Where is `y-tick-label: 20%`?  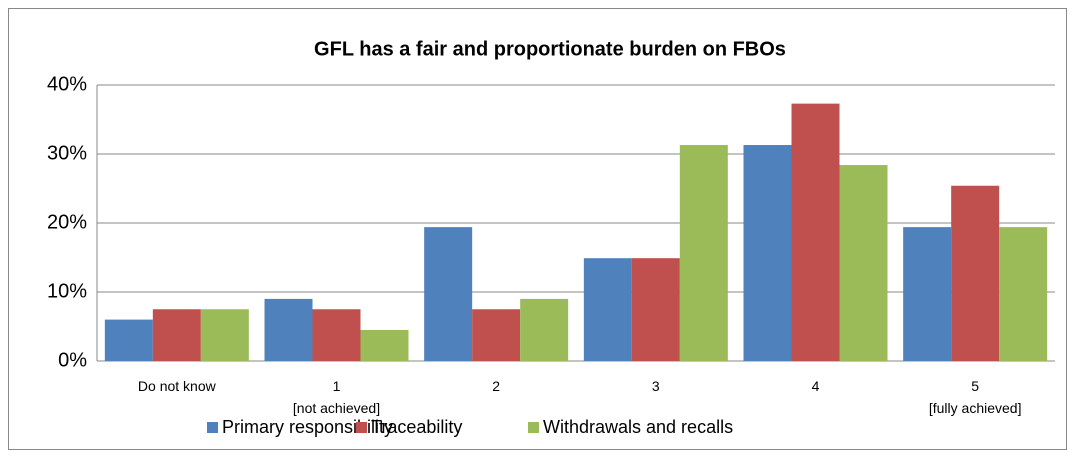
y-tick-label: 20% is located at coordinates (67, 222).